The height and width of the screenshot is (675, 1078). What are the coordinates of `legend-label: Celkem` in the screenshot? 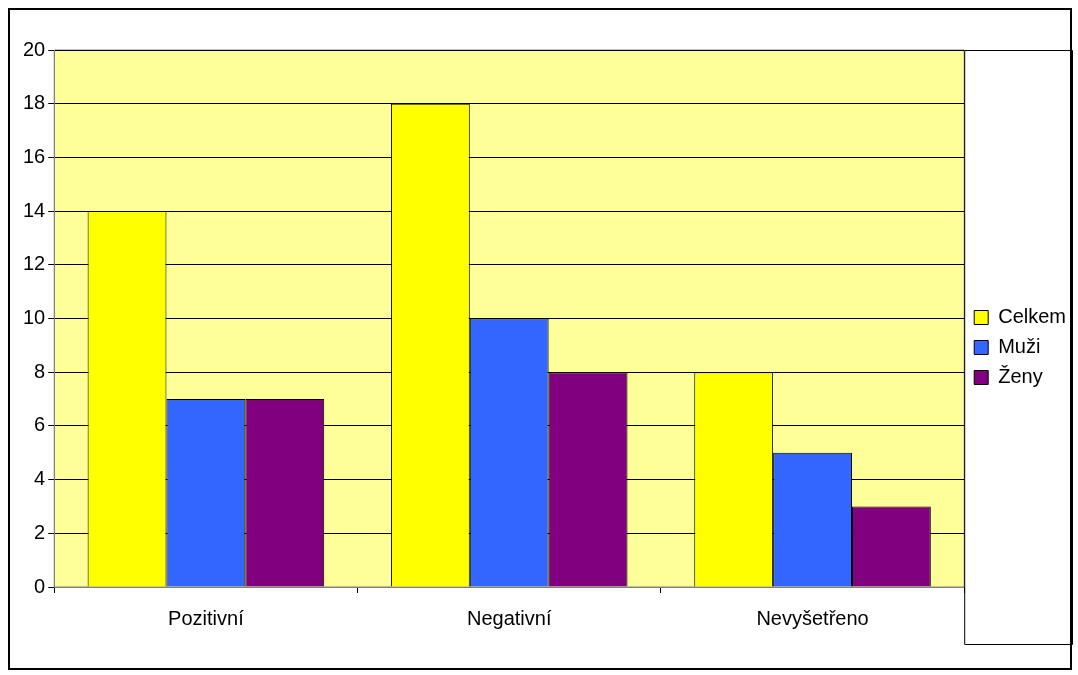 It's located at (1032, 316).